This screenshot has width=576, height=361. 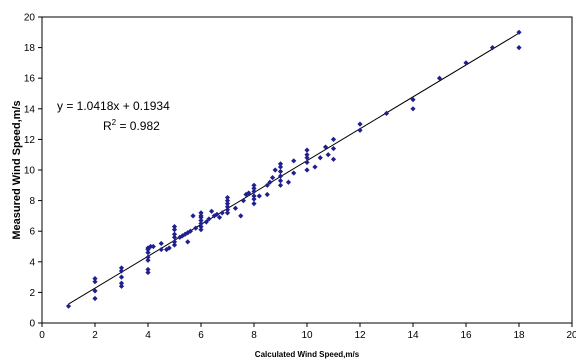 I want to click on y-tick-label: 20, so click(x=30, y=18).